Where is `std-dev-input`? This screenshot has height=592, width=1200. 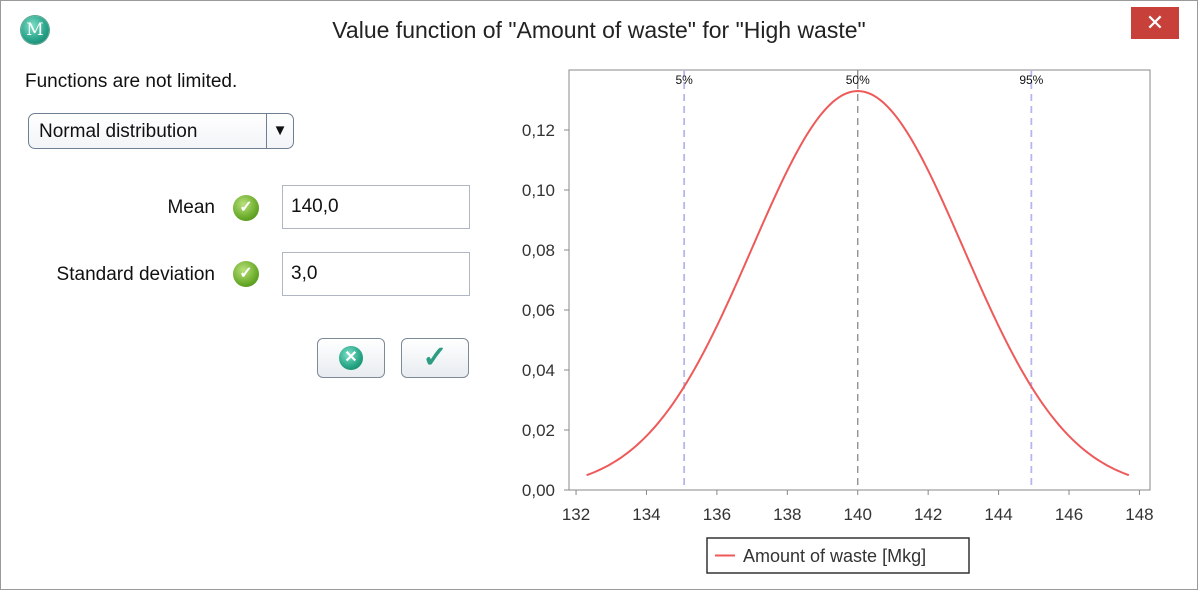 std-dev-input is located at coordinates (376, 274).